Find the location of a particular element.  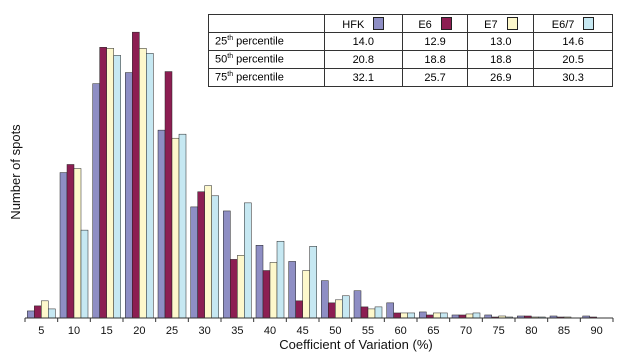

x-tick-label: 60 is located at coordinates (401, 331).